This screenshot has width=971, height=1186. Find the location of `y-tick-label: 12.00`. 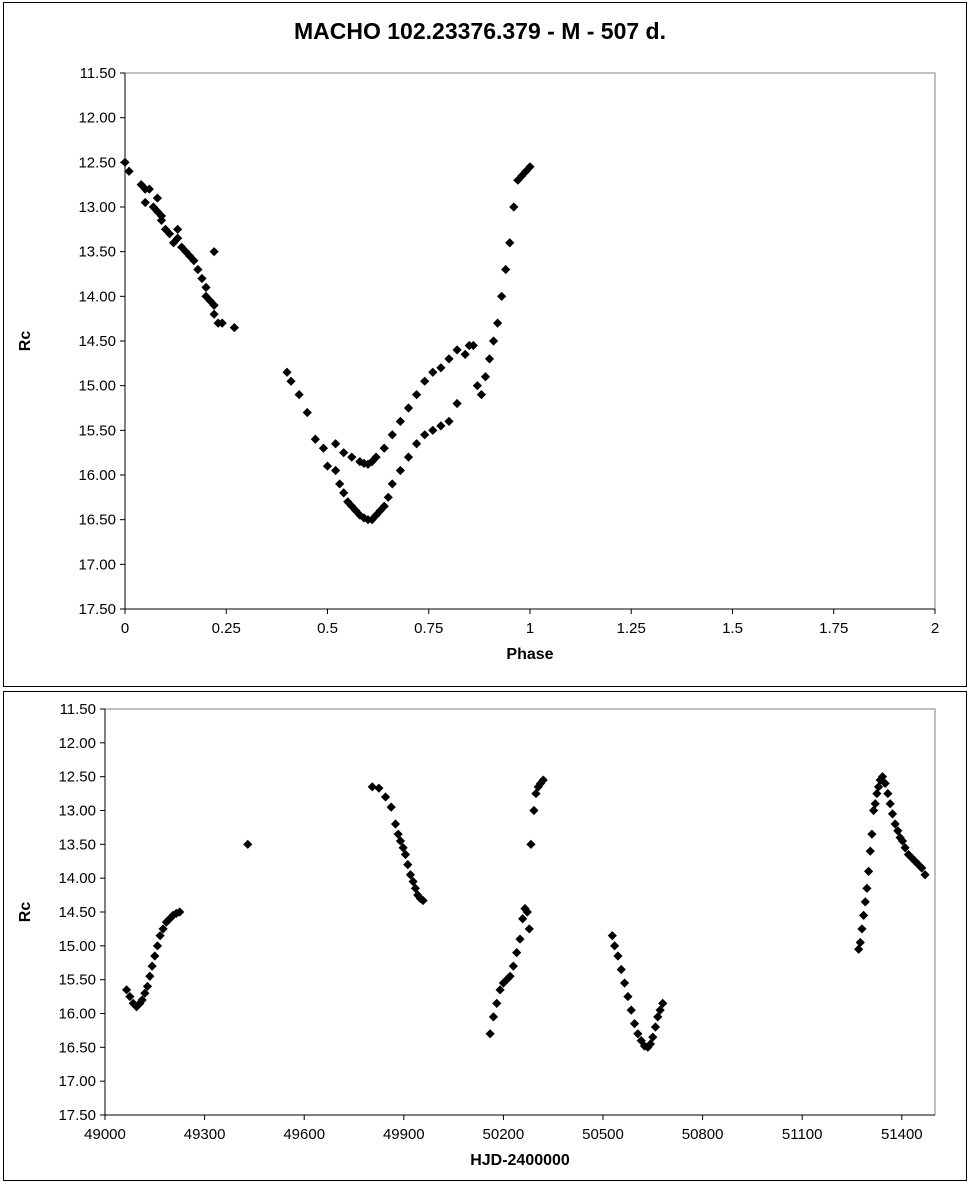

y-tick-label: 12.00 is located at coordinates (97, 118).